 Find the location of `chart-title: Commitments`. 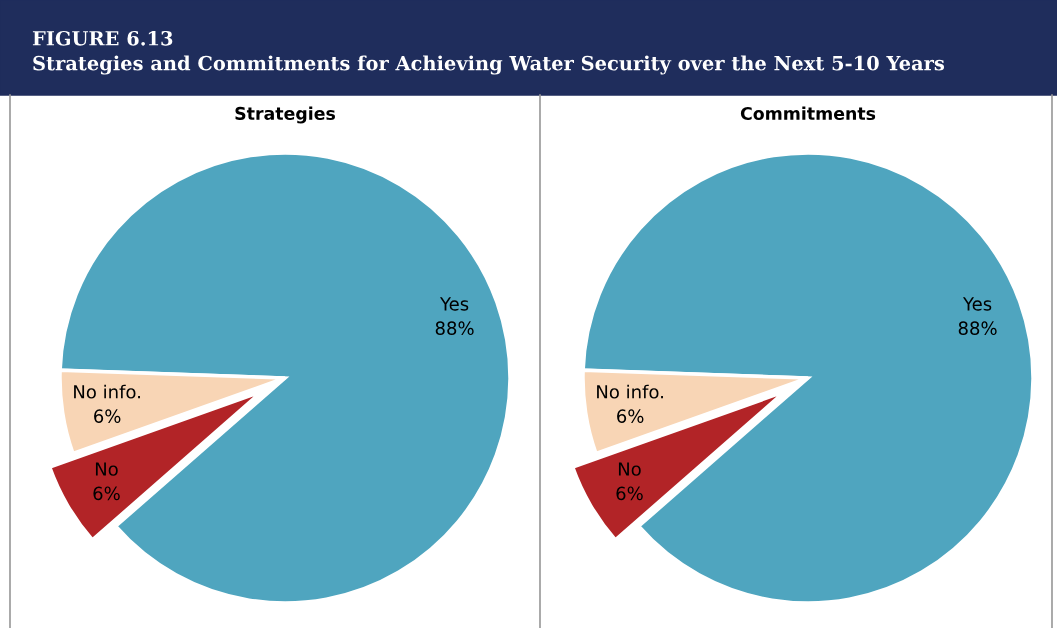

chart-title: Commitments is located at coordinates (808, 113).